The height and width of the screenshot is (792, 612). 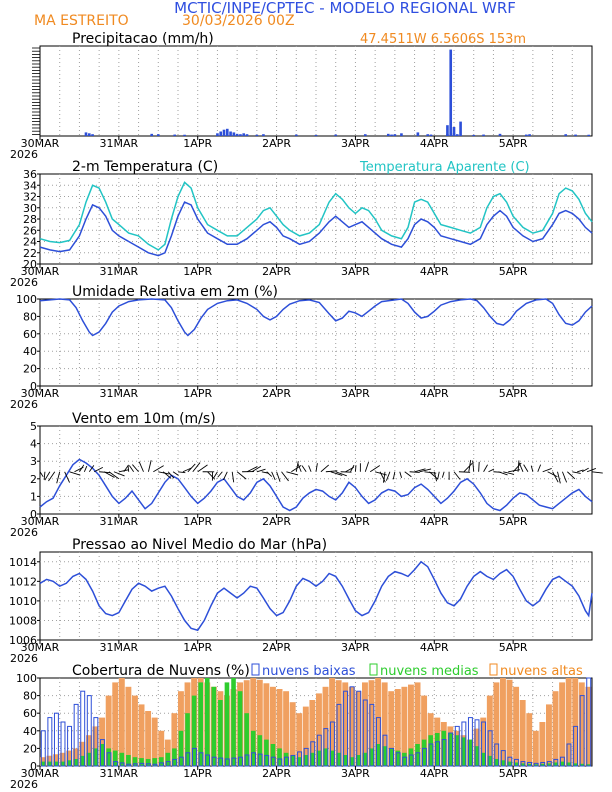 What do you see at coordinates (541, 671) in the screenshot?
I see `legend-label: nuvens altas` at bounding box center [541, 671].